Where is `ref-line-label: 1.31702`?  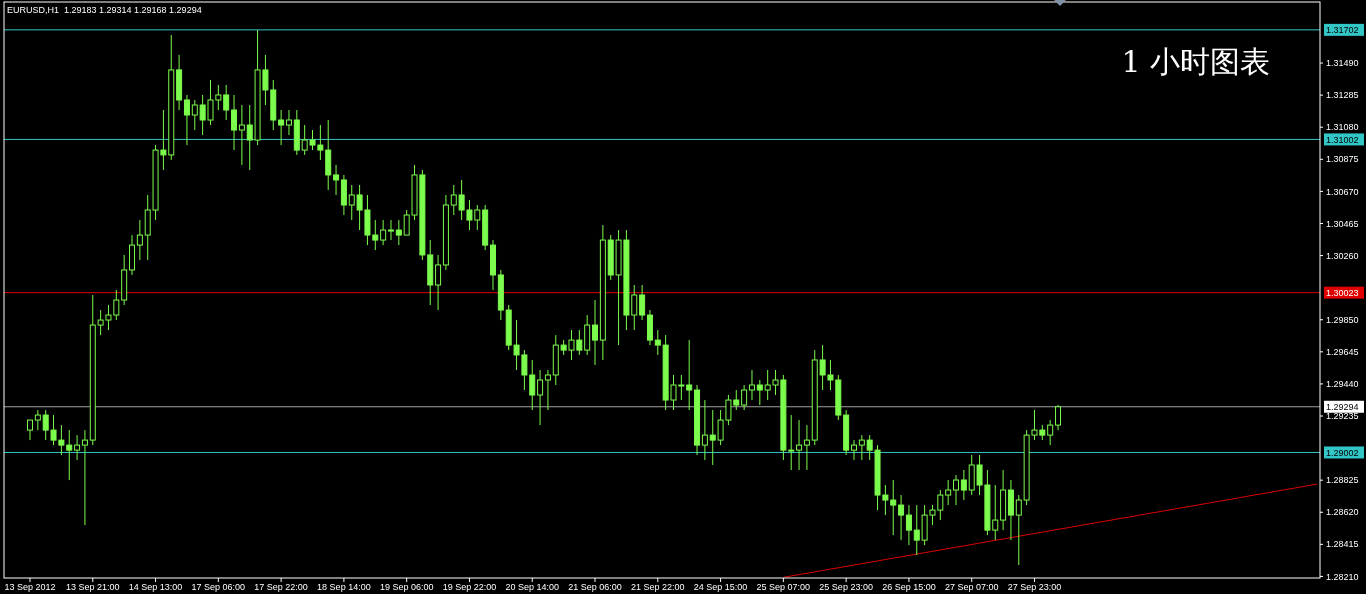 ref-line-label: 1.31702 is located at coordinates (1342, 30).